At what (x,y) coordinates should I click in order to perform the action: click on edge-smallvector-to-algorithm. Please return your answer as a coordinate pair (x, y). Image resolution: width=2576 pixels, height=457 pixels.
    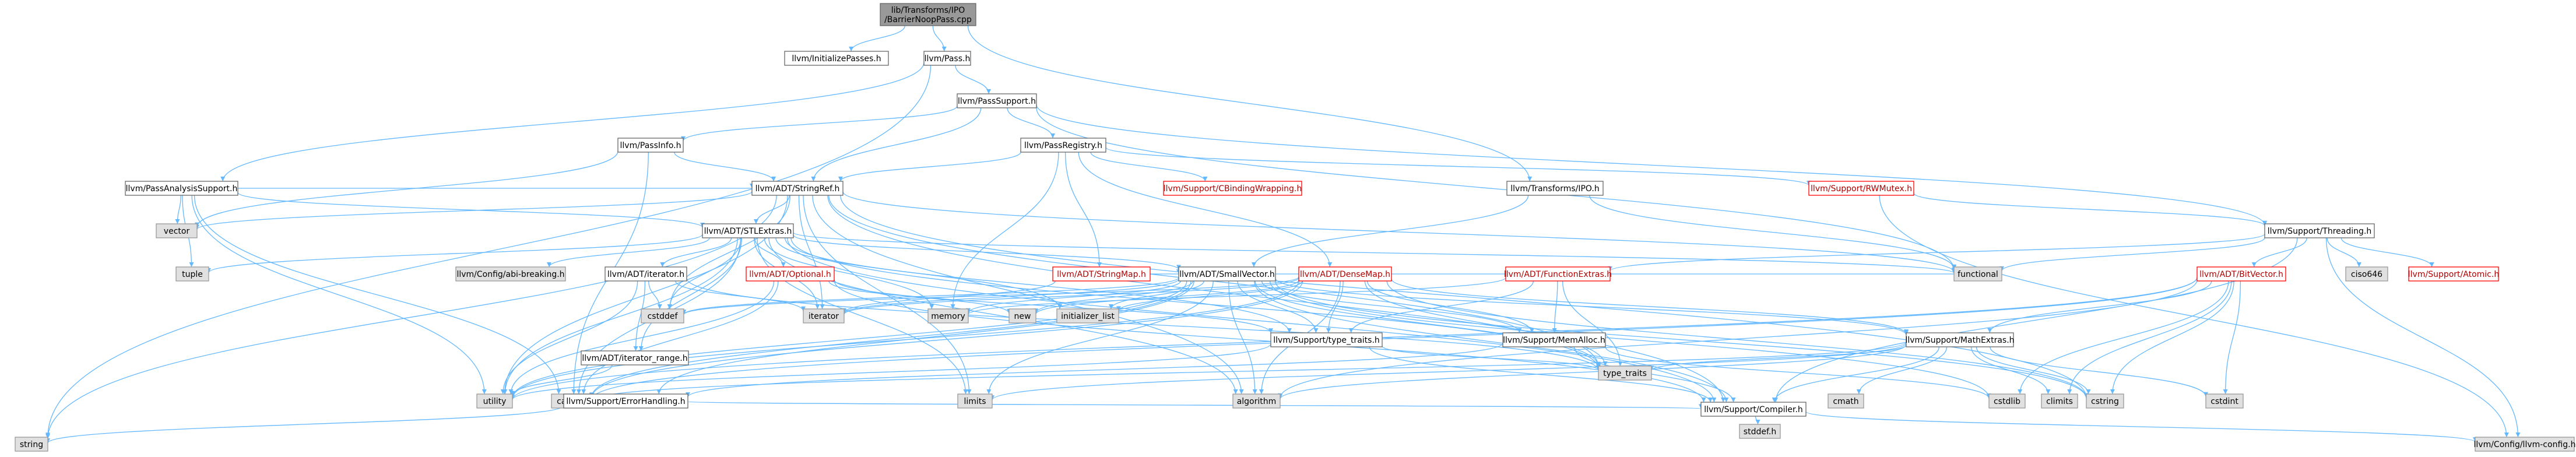
    Looking at the image, I should click on (1242, 337).